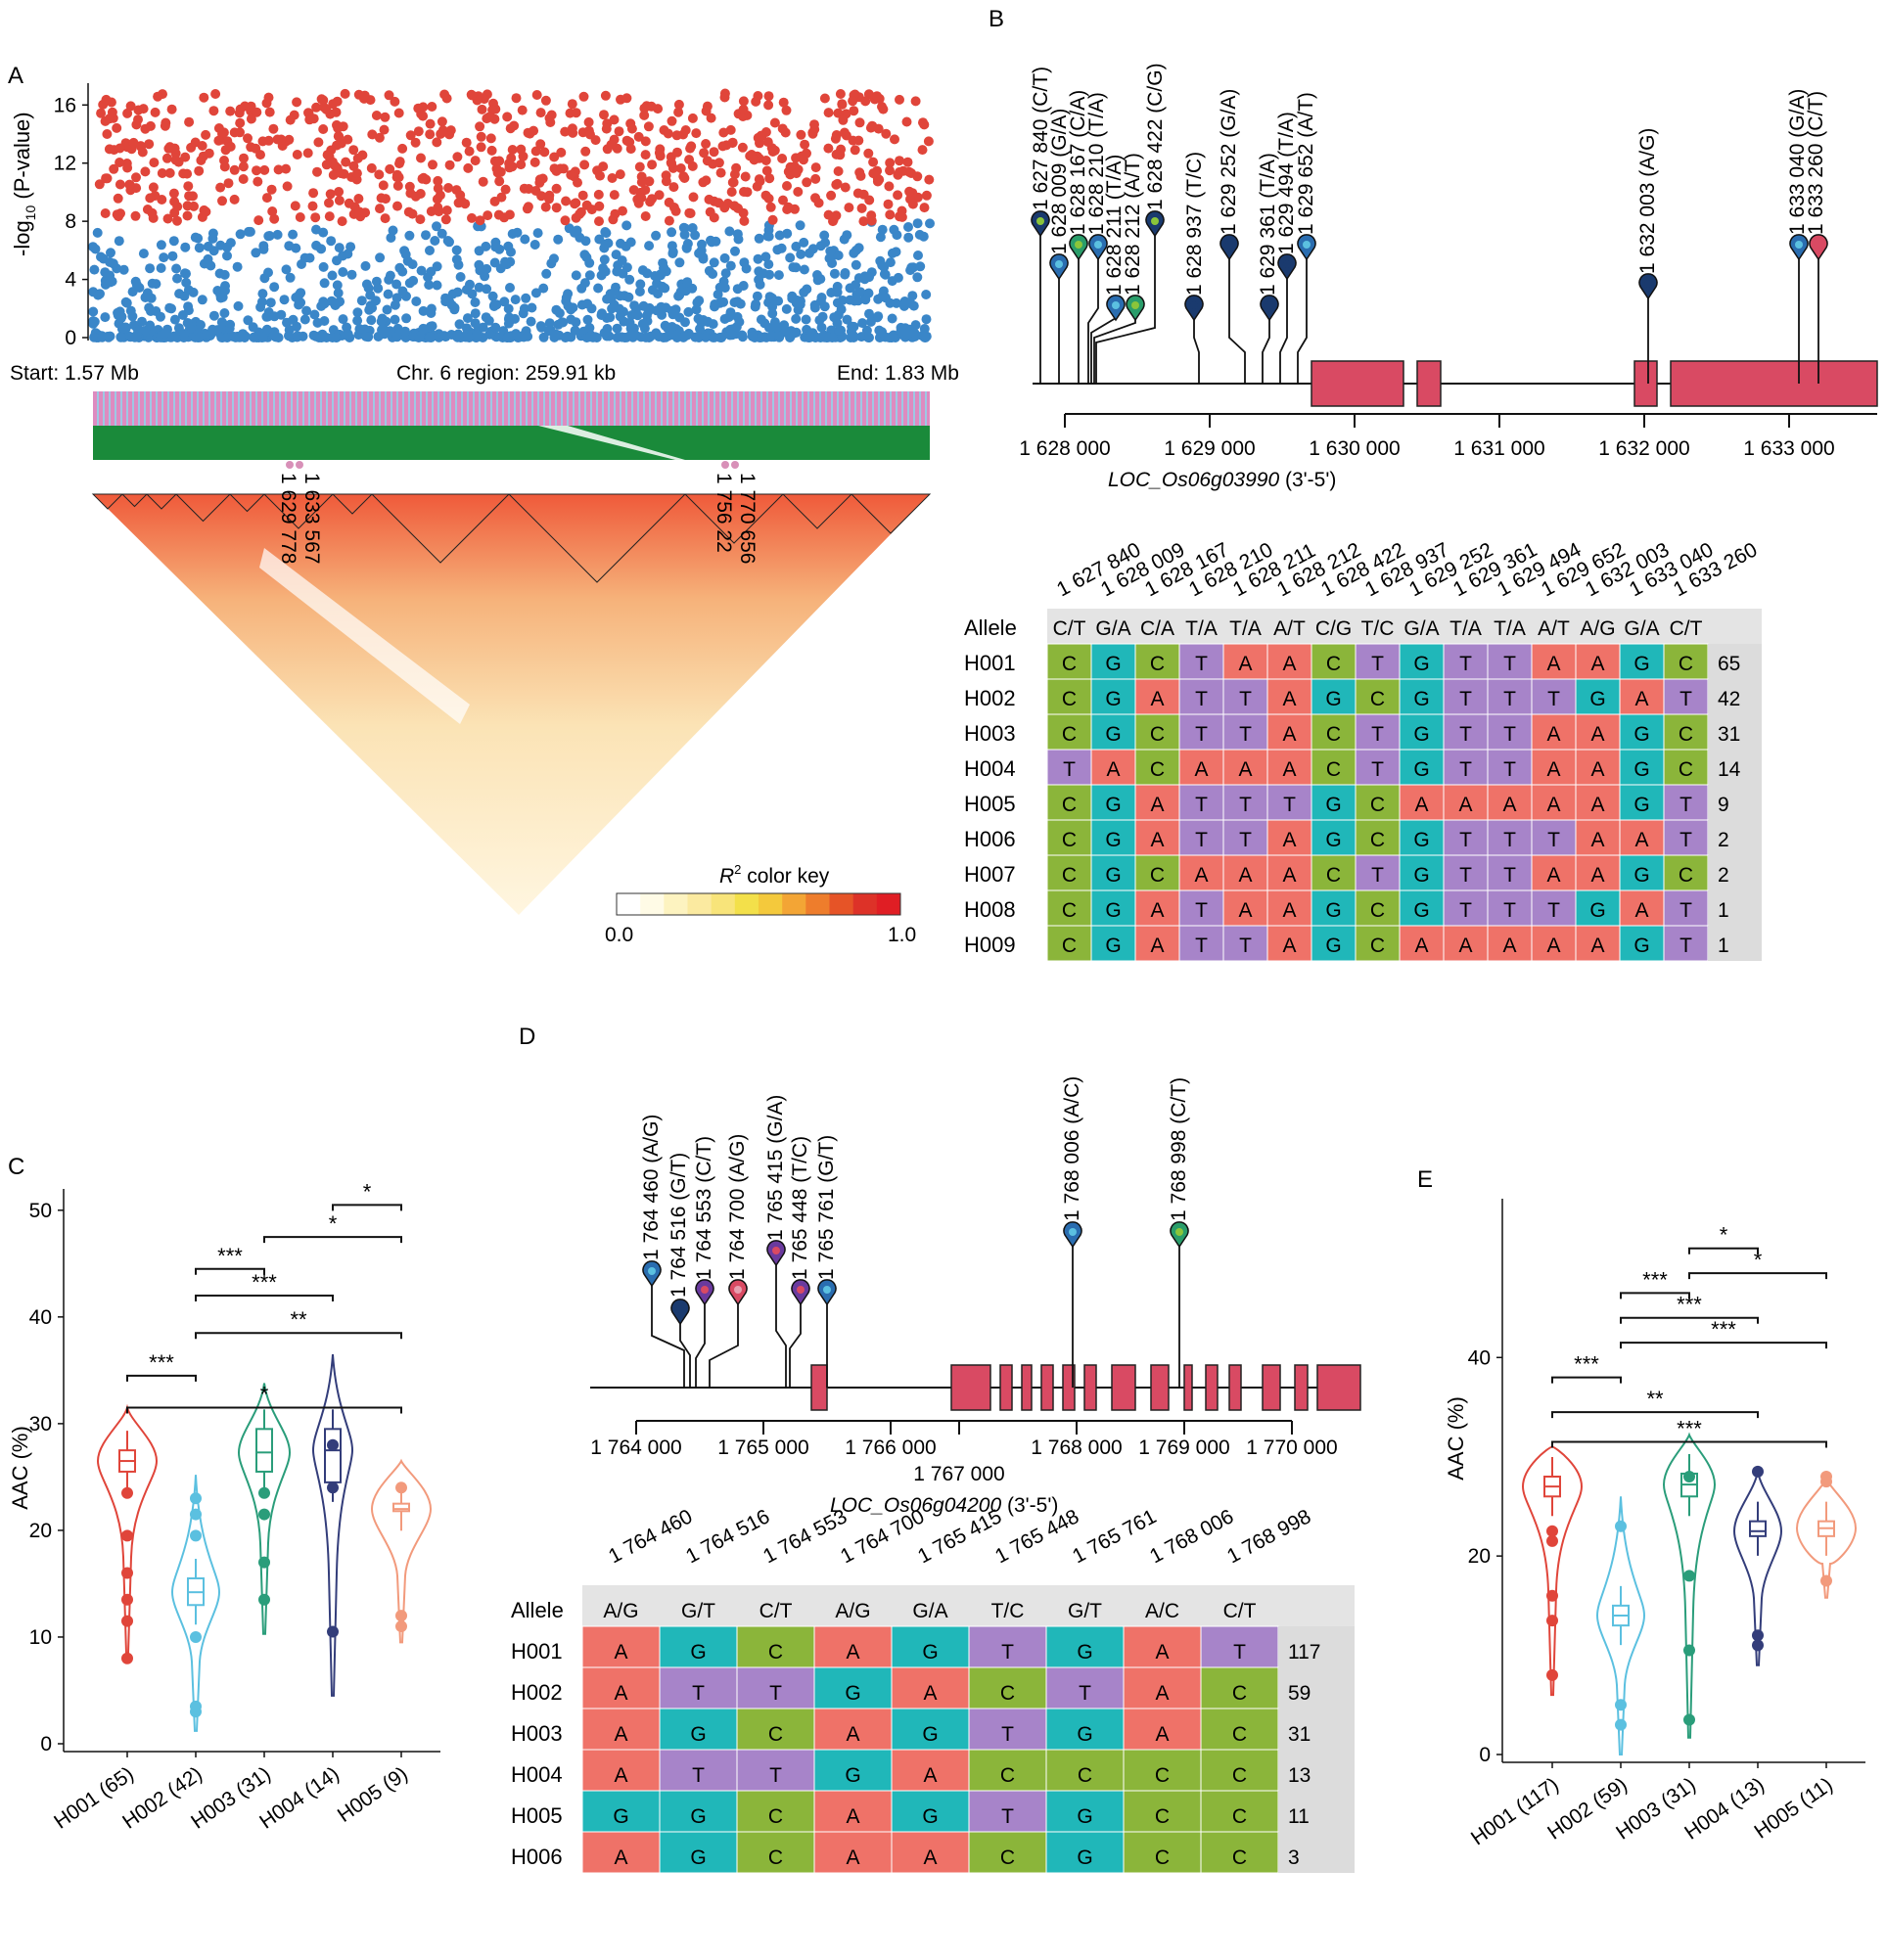 The image size is (1886, 1960). I want to click on ld-connector, so click(512, 443).